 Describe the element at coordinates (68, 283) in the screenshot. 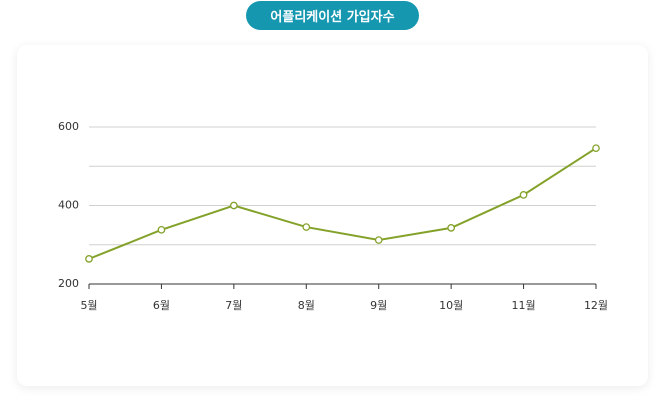

I see `y-tick-label: 200` at that location.